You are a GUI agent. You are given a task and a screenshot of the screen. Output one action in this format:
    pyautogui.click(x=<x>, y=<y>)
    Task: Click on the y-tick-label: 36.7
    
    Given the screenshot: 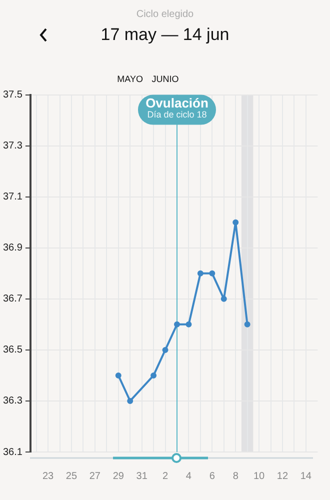 What is the action you would take?
    pyautogui.click(x=12, y=299)
    